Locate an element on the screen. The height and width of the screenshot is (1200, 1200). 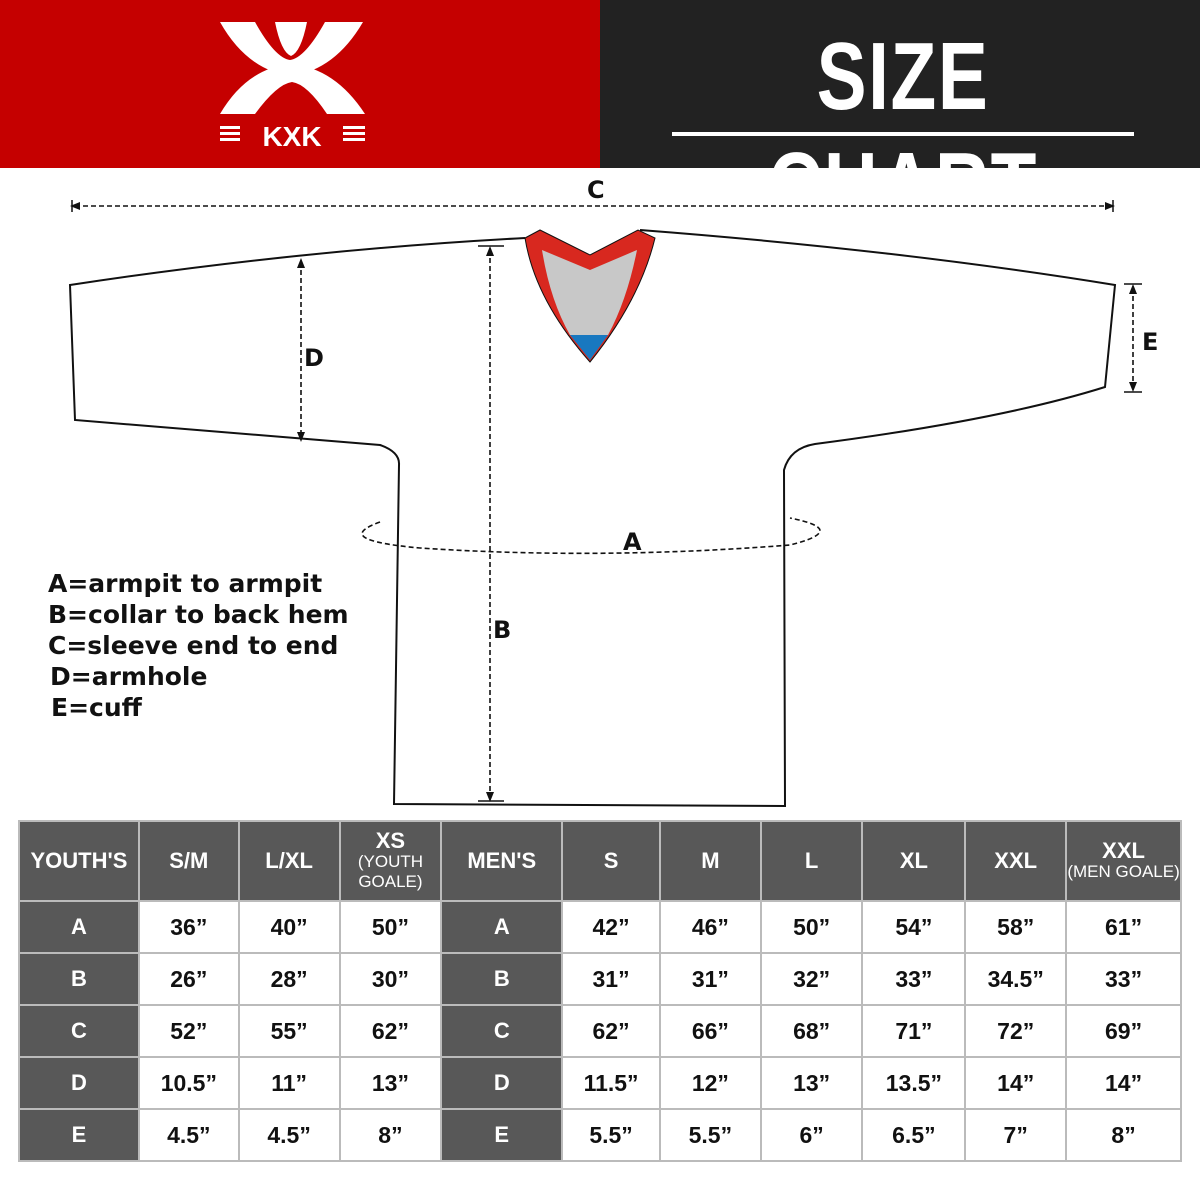
measurement-cell: 71” is located at coordinates (914, 1031).